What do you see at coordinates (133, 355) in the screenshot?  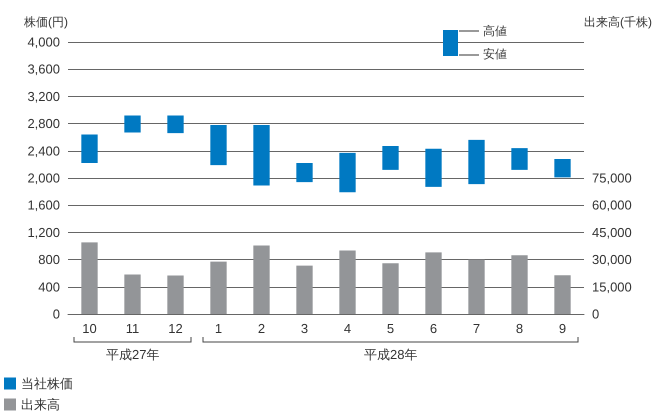 I see `text: 平成27年` at bounding box center [133, 355].